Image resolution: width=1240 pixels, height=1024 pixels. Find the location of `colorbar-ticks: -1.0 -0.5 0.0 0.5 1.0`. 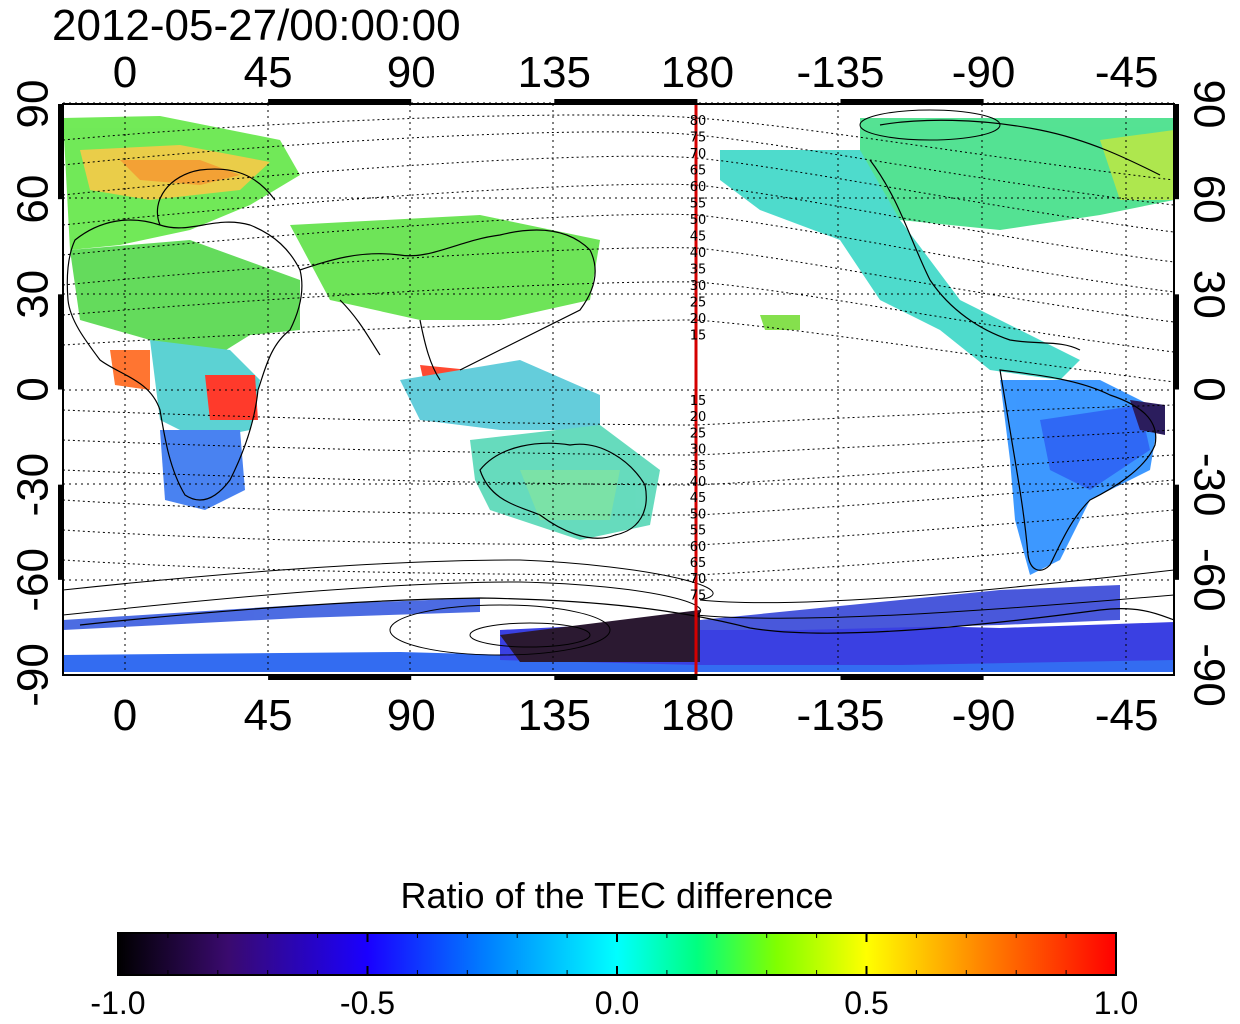

colorbar-ticks: -1.0 -0.5 0.0 0.5 1.0 is located at coordinates (614, 977).